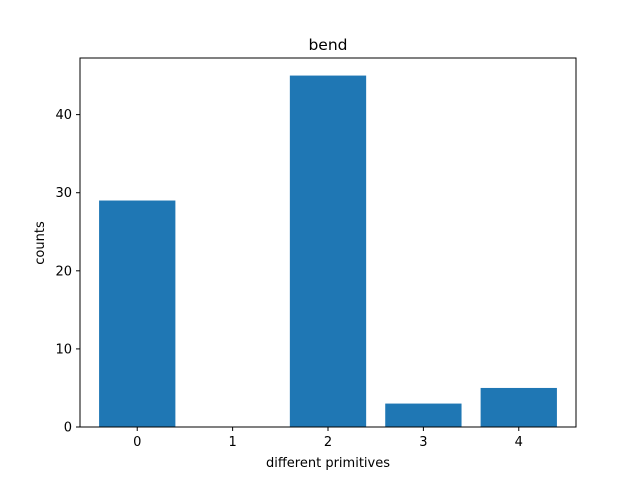  I want to click on y-tick-label: 10, so click(63, 349).